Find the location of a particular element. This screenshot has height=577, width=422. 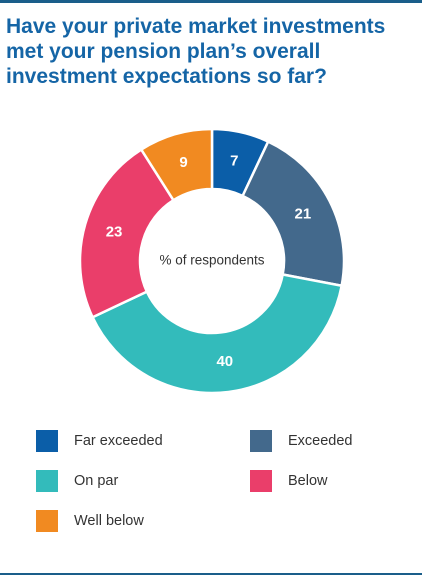

legend-label-well-below: Well below is located at coordinates (109, 521).